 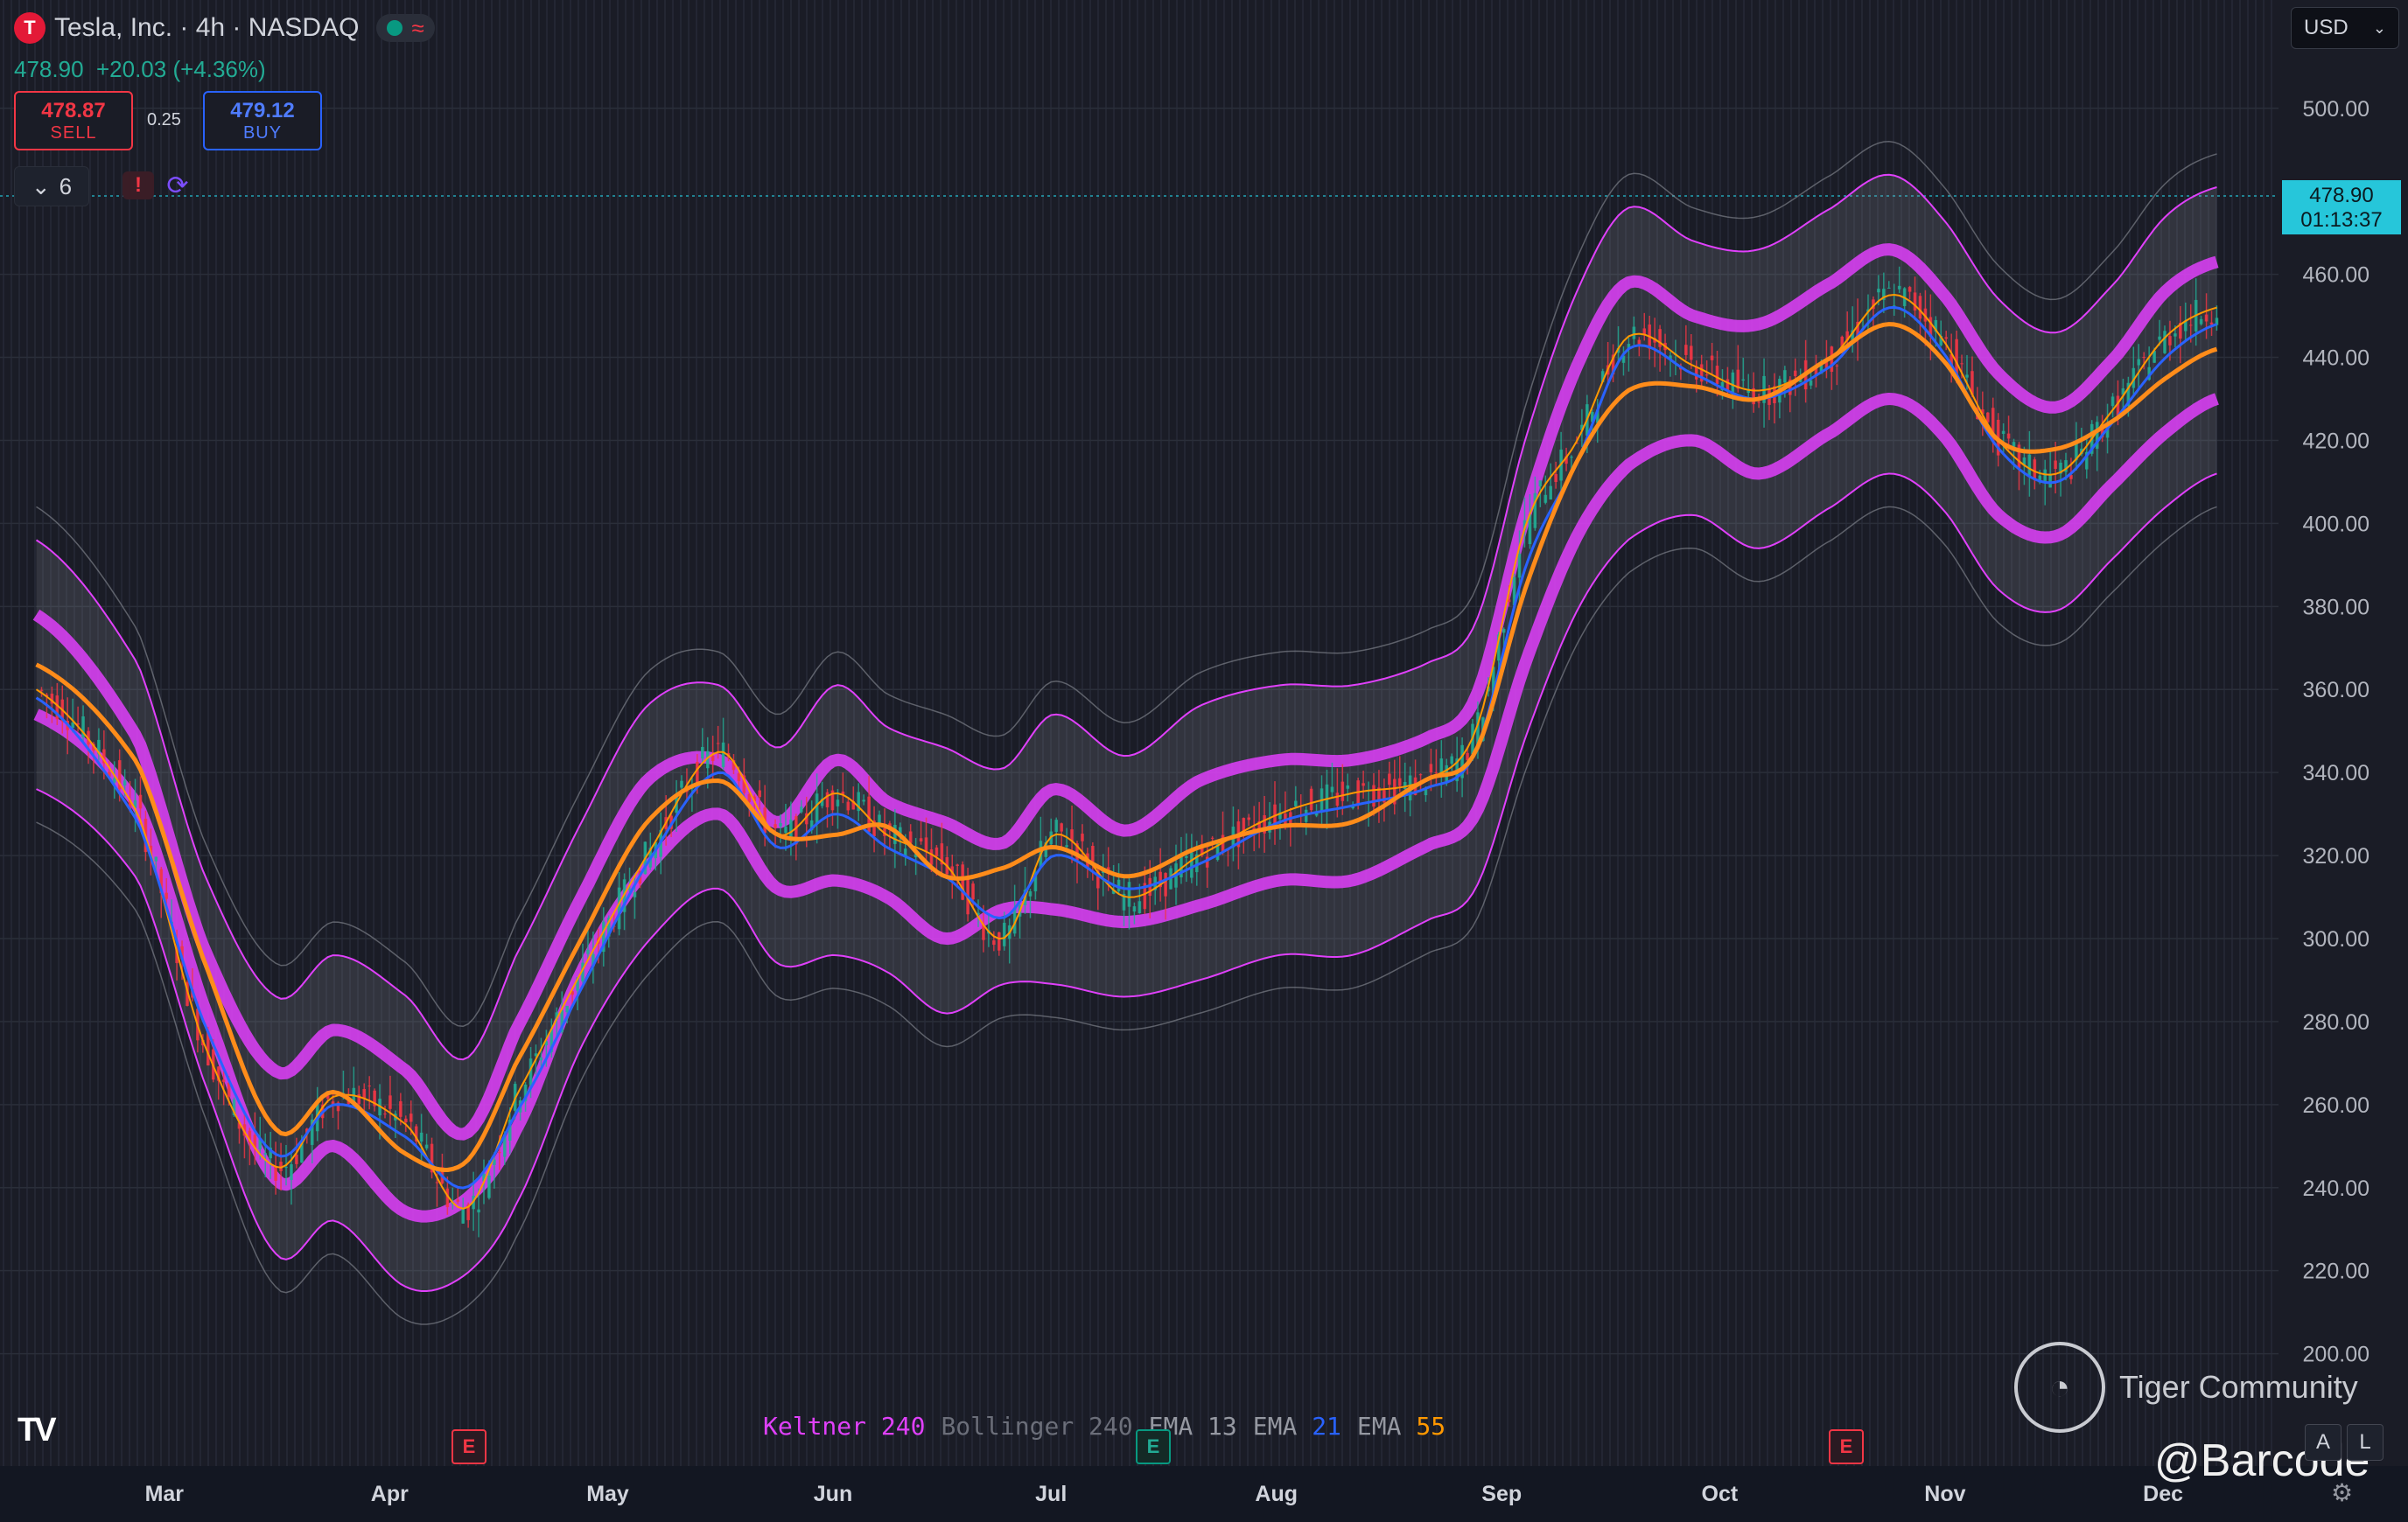 What do you see at coordinates (607, 1494) in the screenshot?
I see `x-tick-label: May` at bounding box center [607, 1494].